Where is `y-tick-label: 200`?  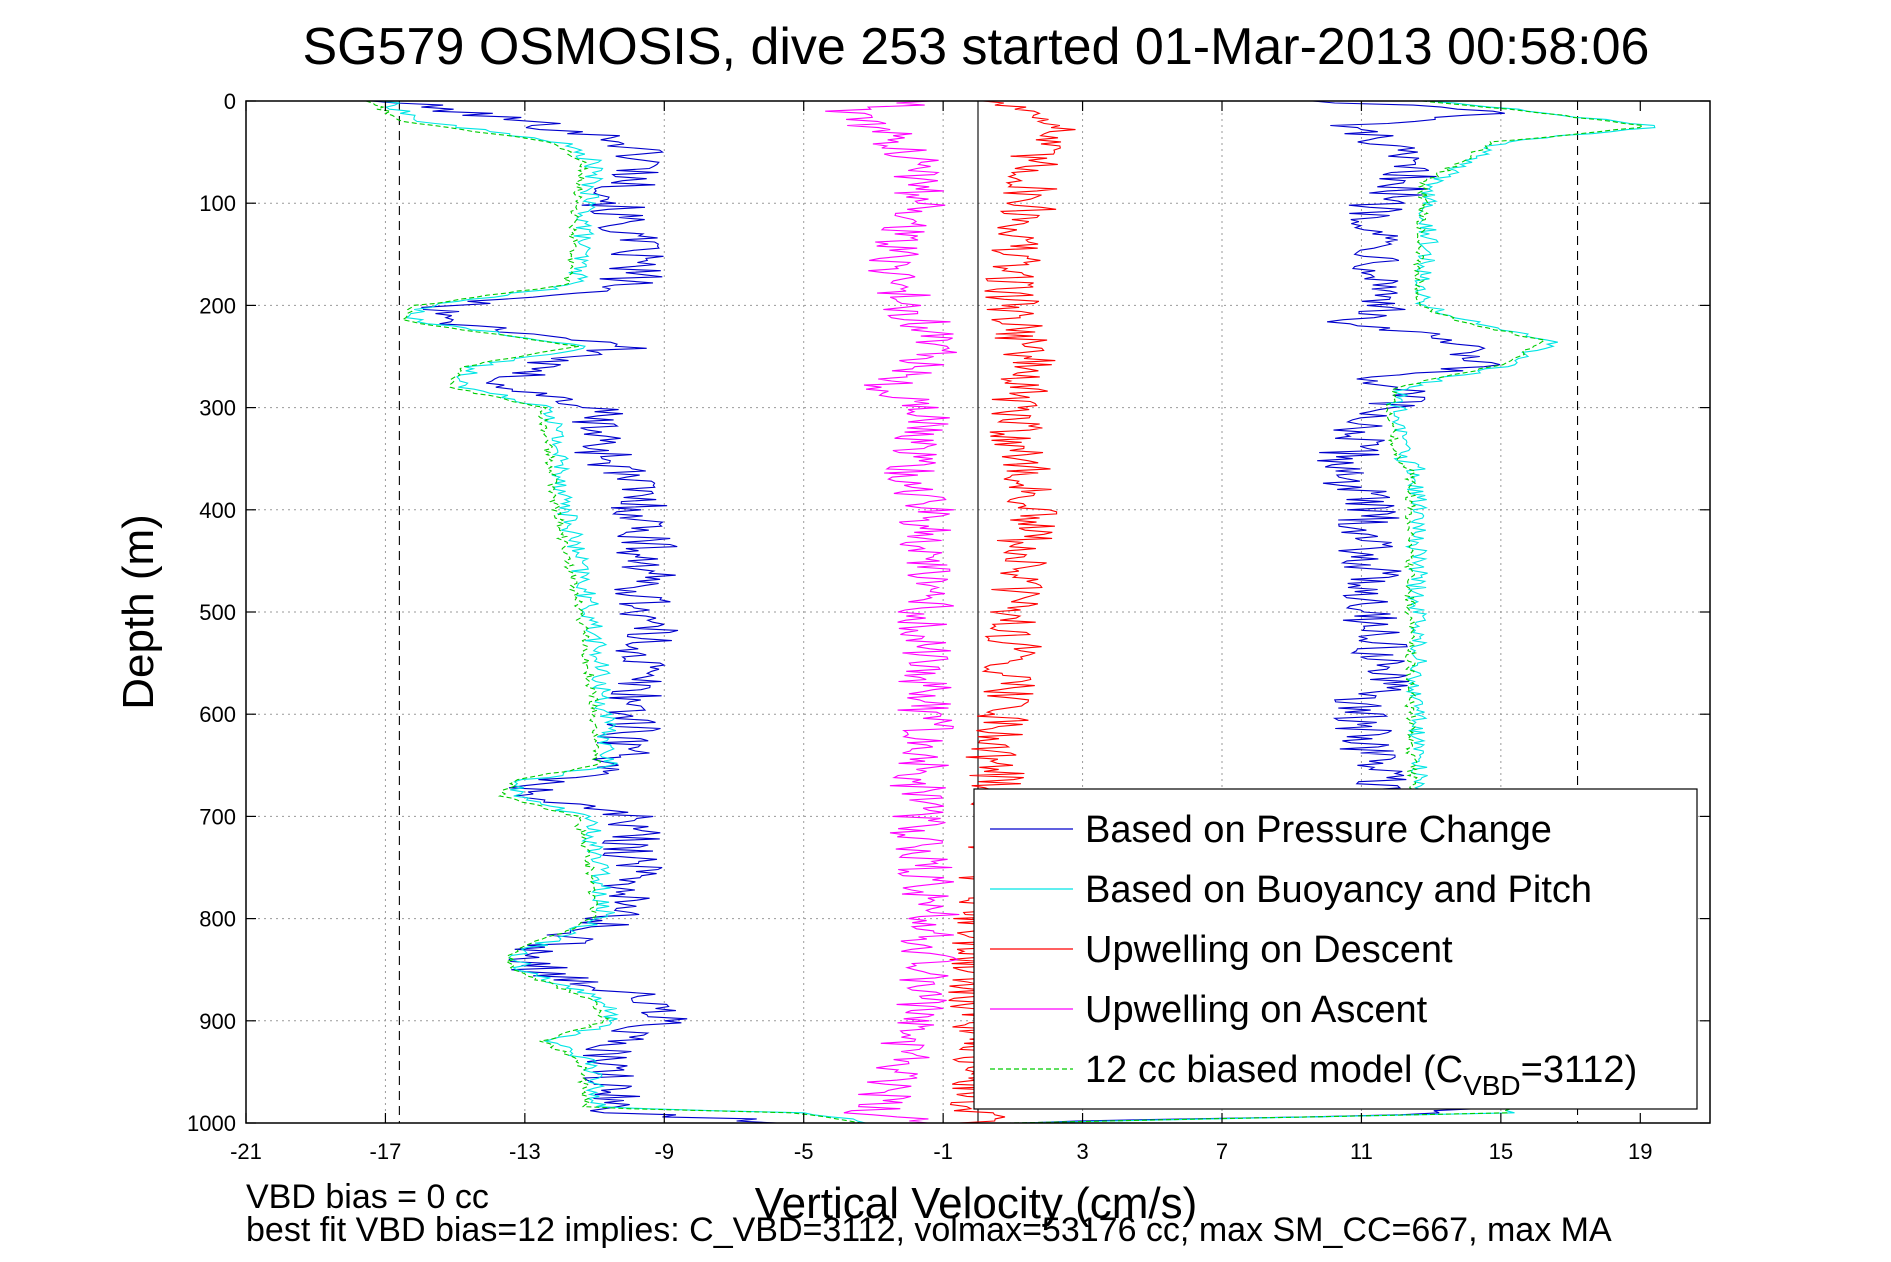 y-tick-label: 200 is located at coordinates (217, 305).